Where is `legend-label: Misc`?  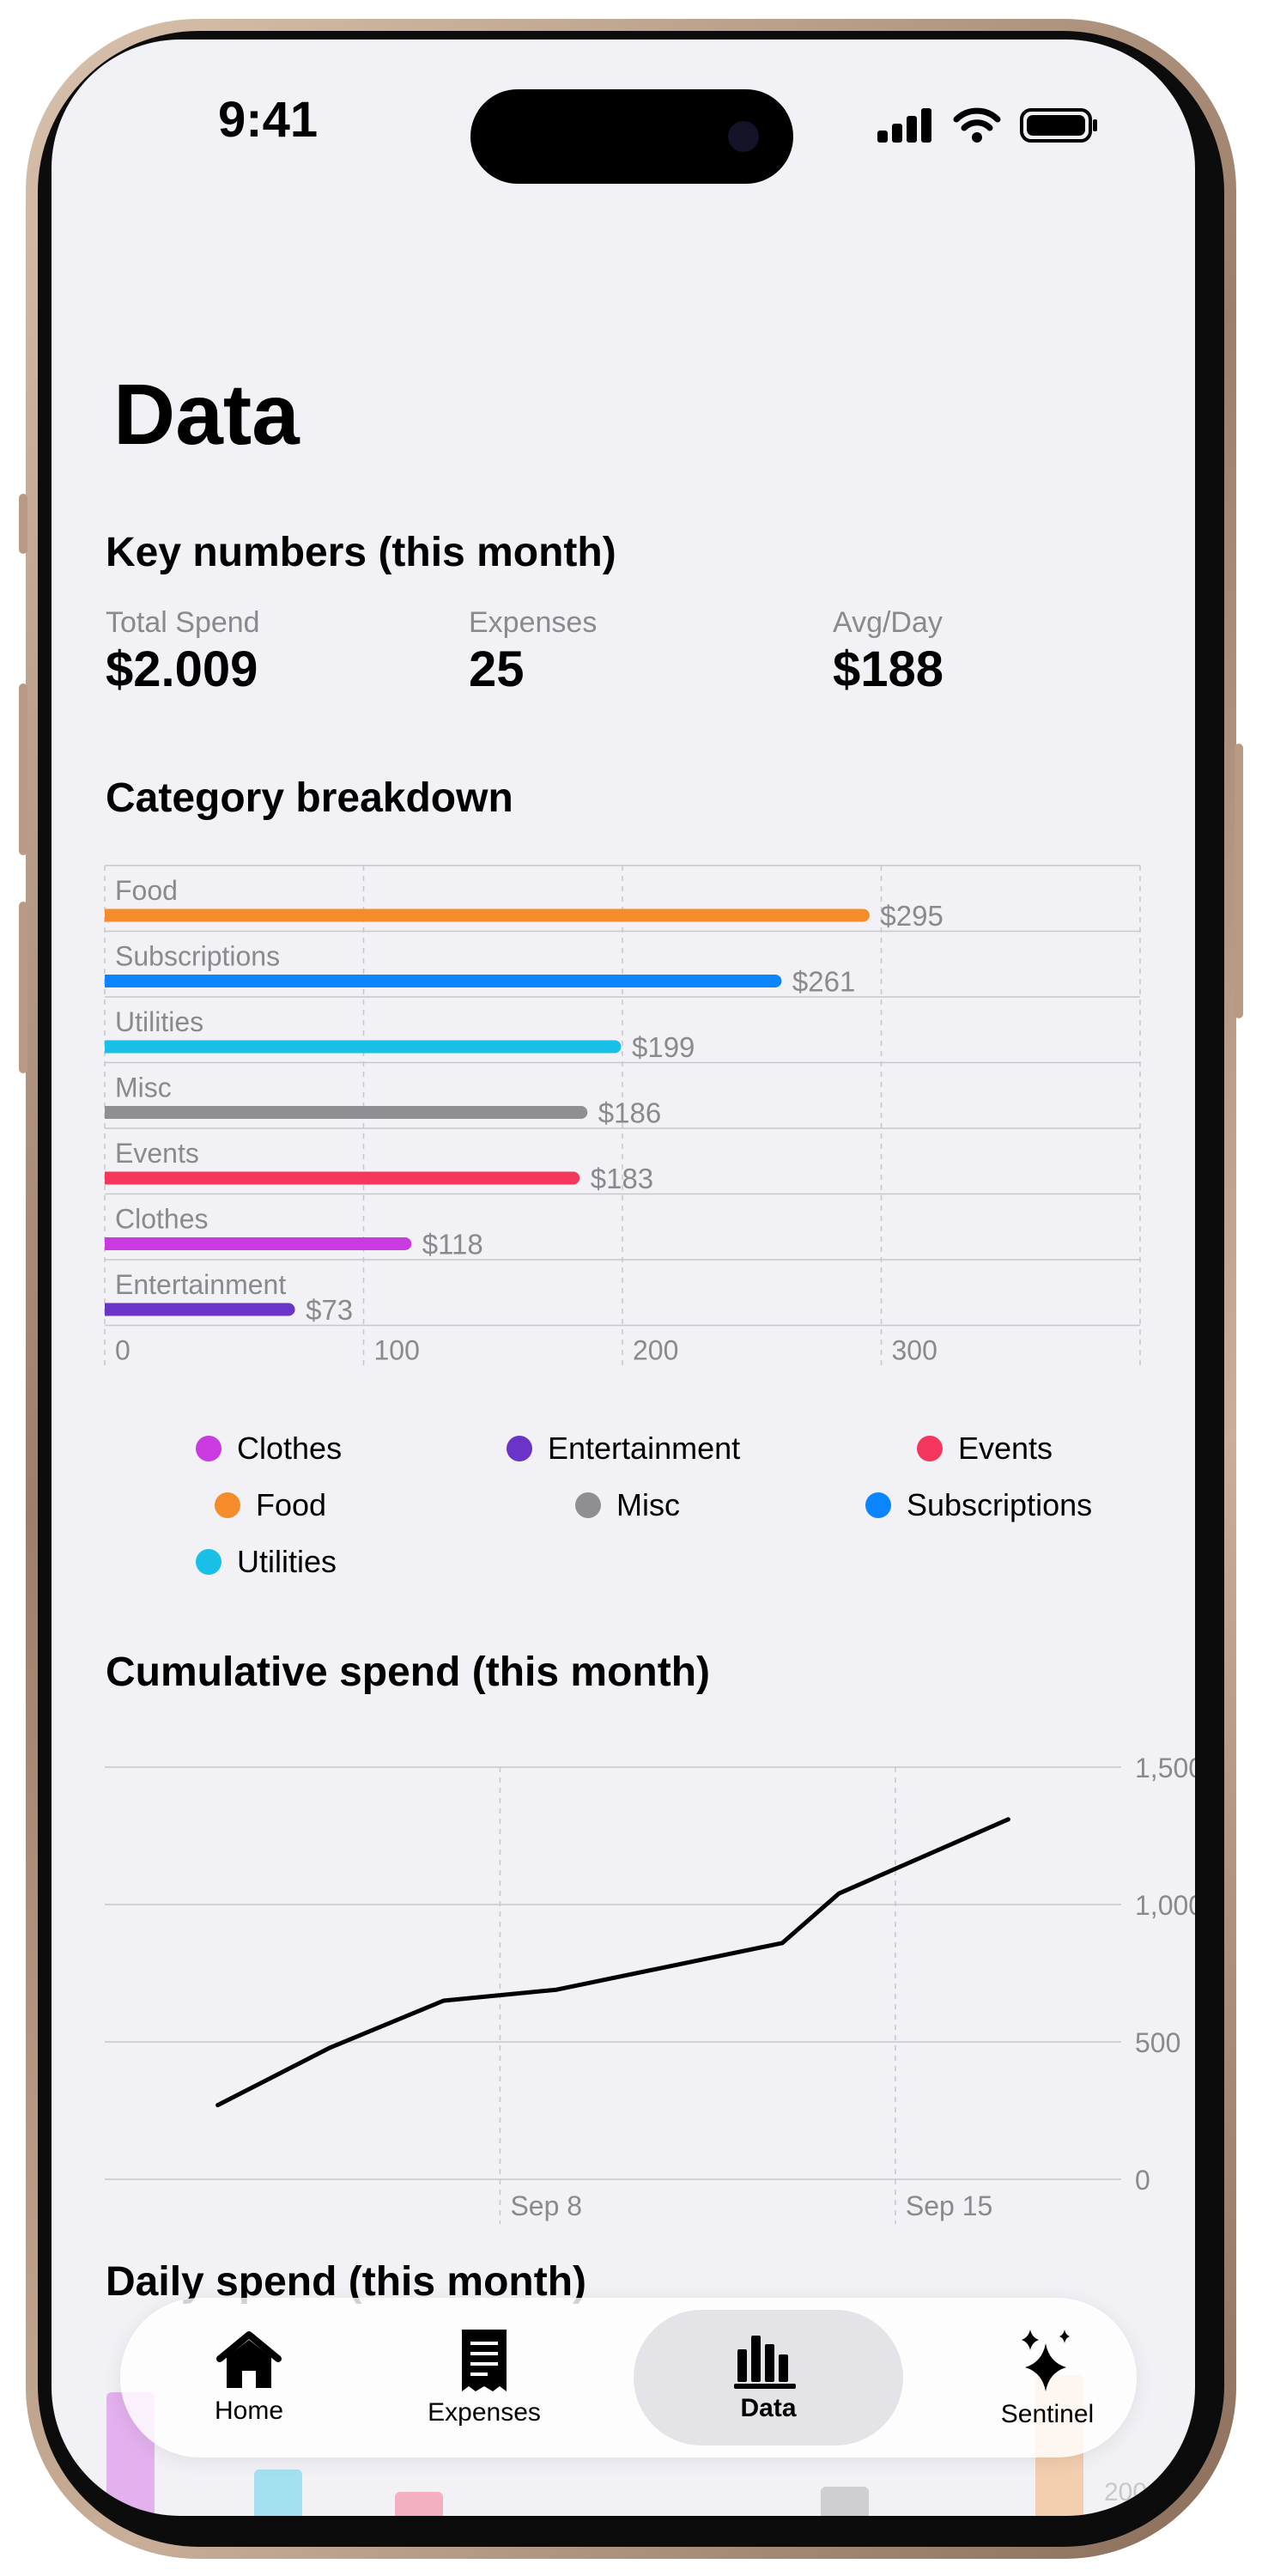
legend-label: Misc is located at coordinates (648, 1504).